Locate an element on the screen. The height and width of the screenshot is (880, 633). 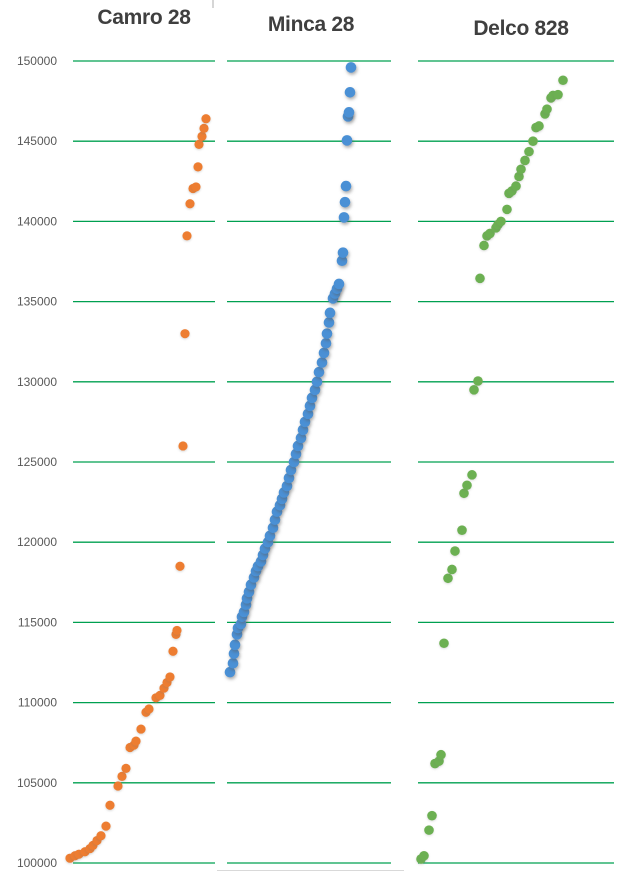
y-axis-tick-label: 115000 is located at coordinates (37, 622).